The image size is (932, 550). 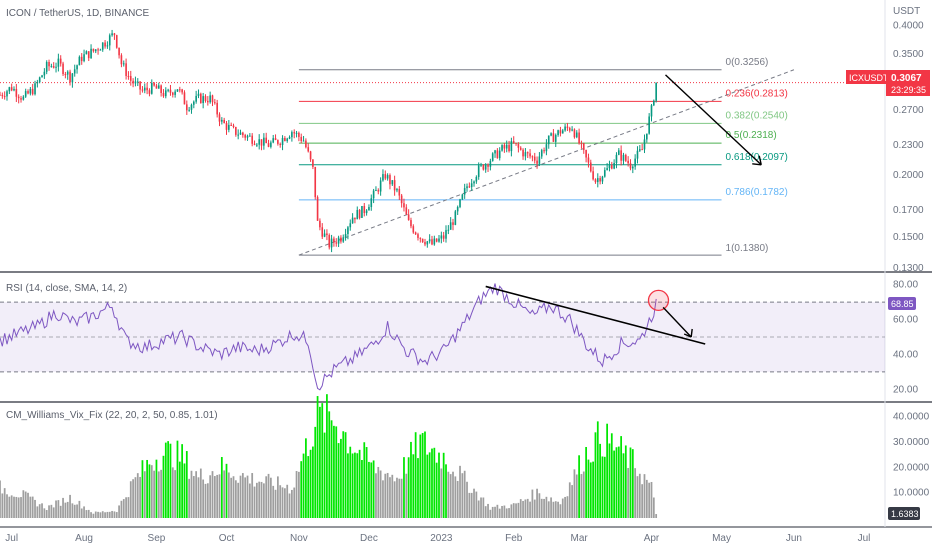 What do you see at coordinates (677, 322) in the screenshot?
I see `rsi-projection-arrow` at bounding box center [677, 322].